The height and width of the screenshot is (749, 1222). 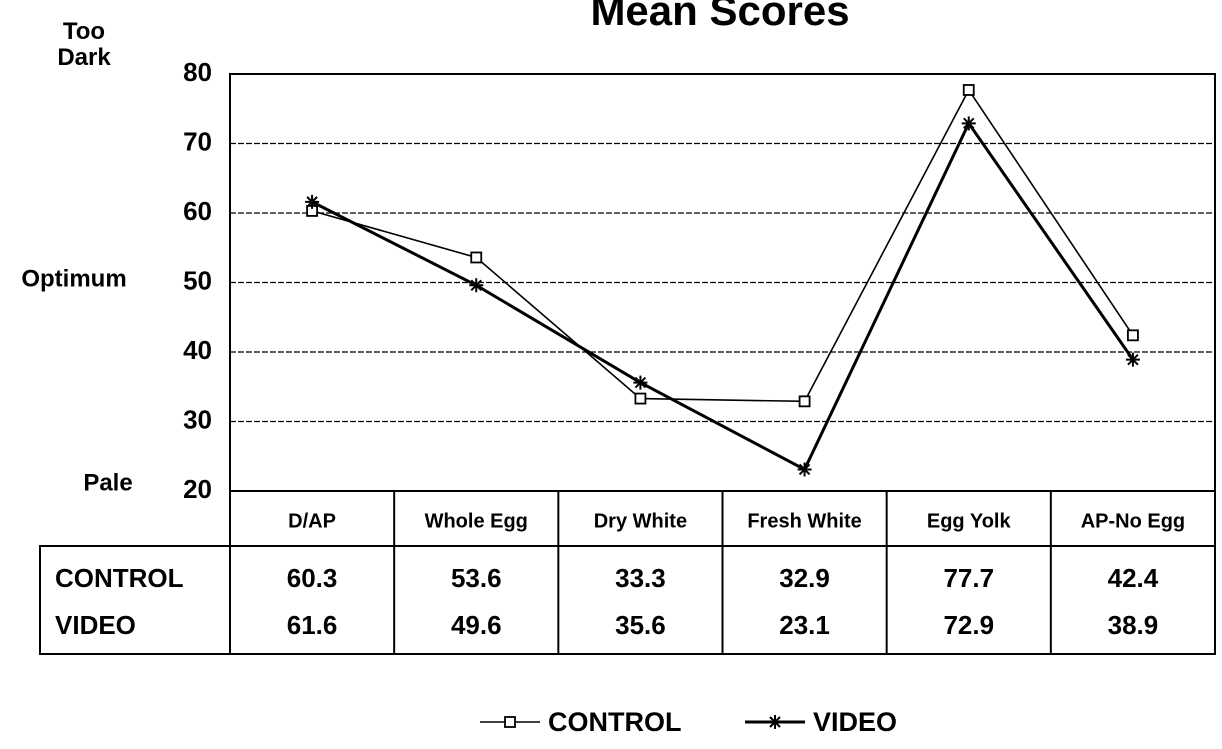 I want to click on y-tick-label: 80, so click(x=197, y=72).